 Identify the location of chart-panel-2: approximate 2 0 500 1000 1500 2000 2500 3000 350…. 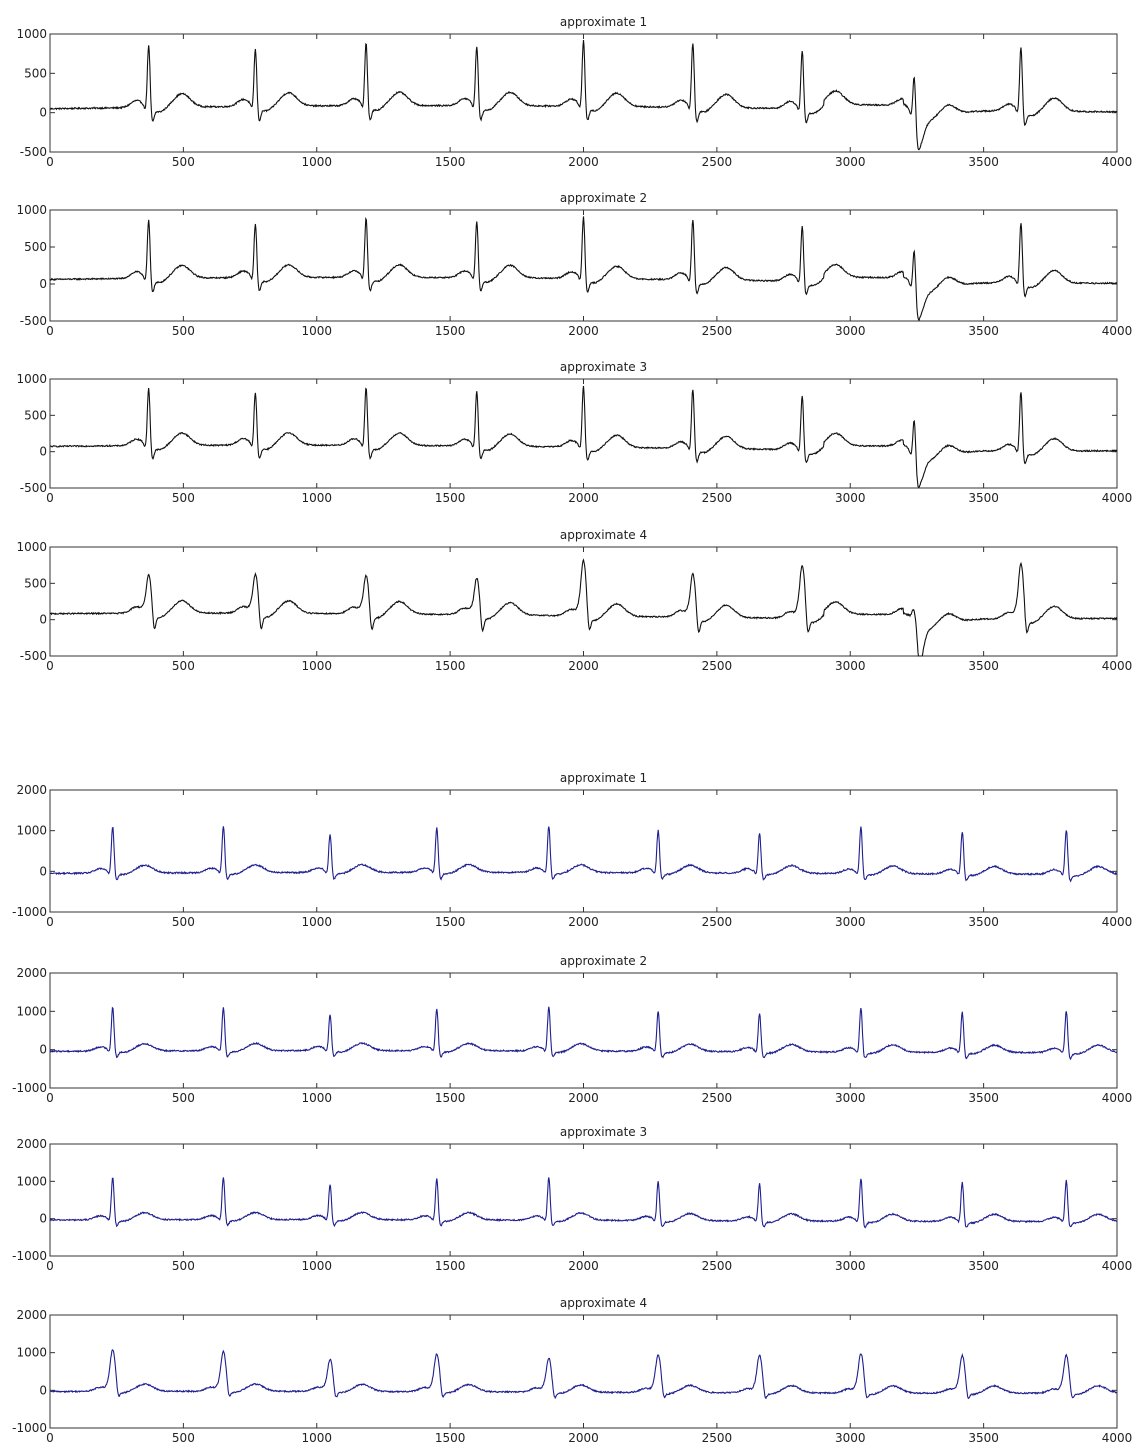
(574, 264).